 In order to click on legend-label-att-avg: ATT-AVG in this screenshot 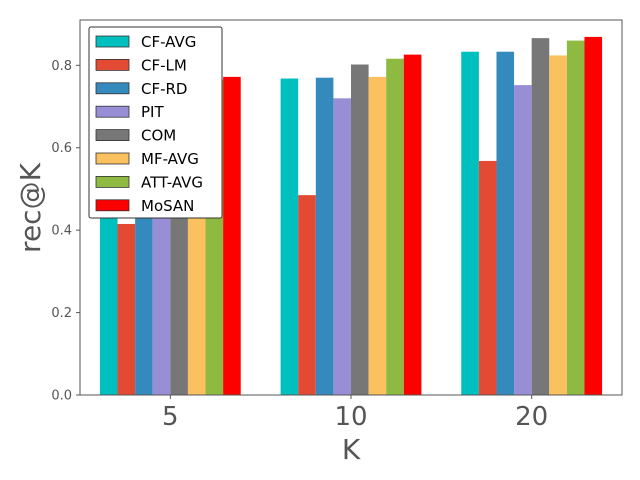, I will do `click(172, 182)`.